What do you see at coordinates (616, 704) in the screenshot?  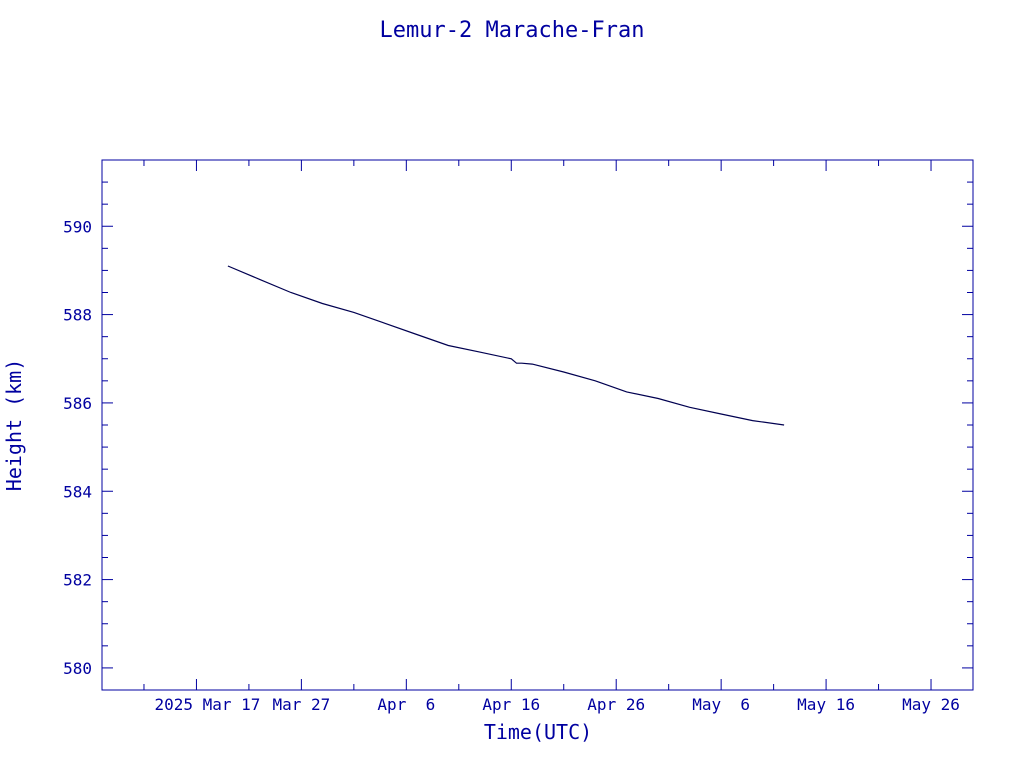 I see `x-tick-label: Apr 26` at bounding box center [616, 704].